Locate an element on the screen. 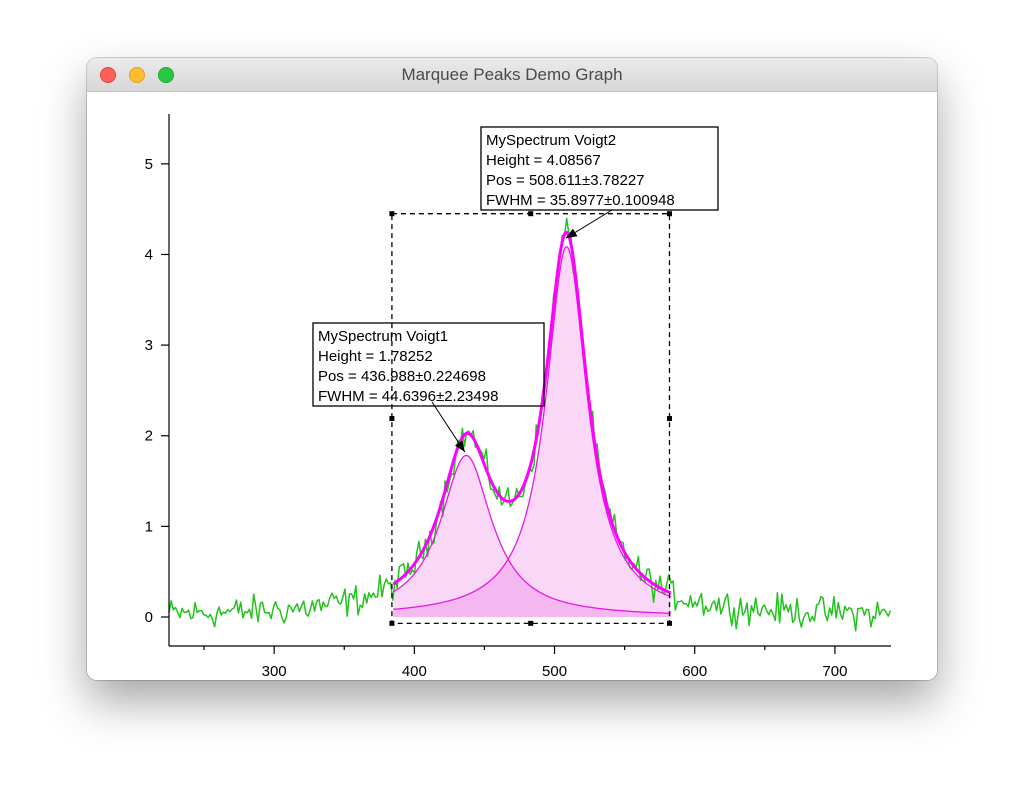  close-button is located at coordinates (108, 75).